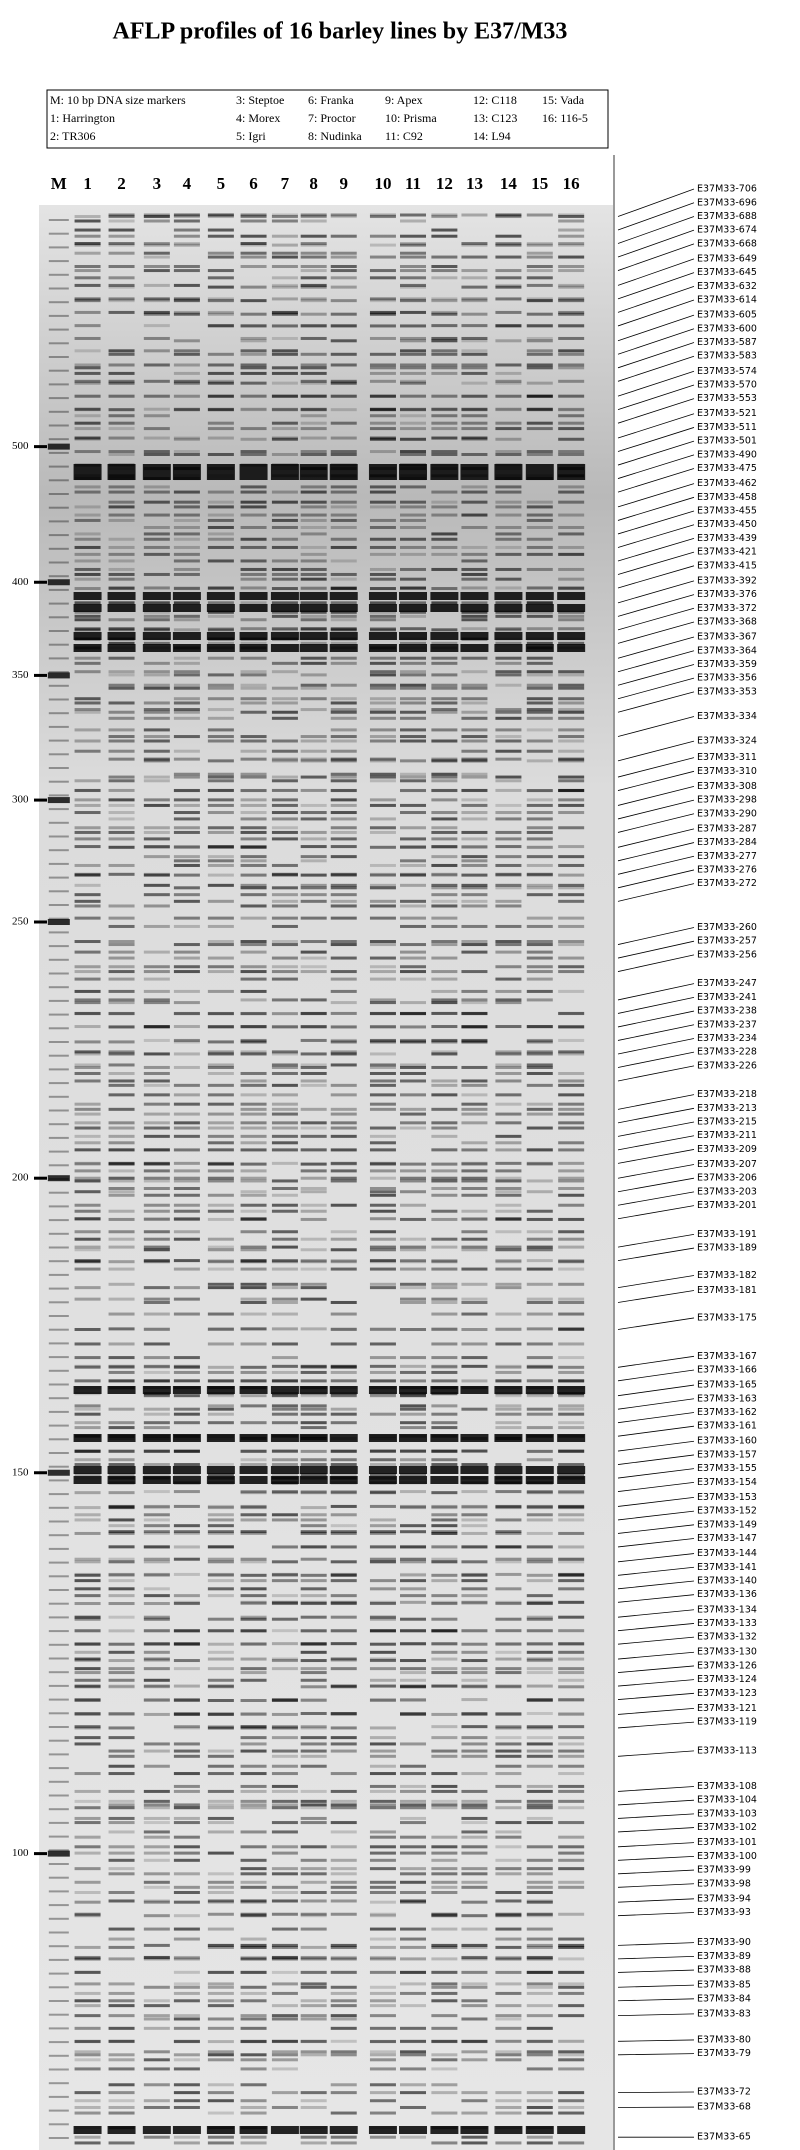 This screenshot has height=2150, width=800. I want to click on band-label: E37M33-161, so click(727, 1426).